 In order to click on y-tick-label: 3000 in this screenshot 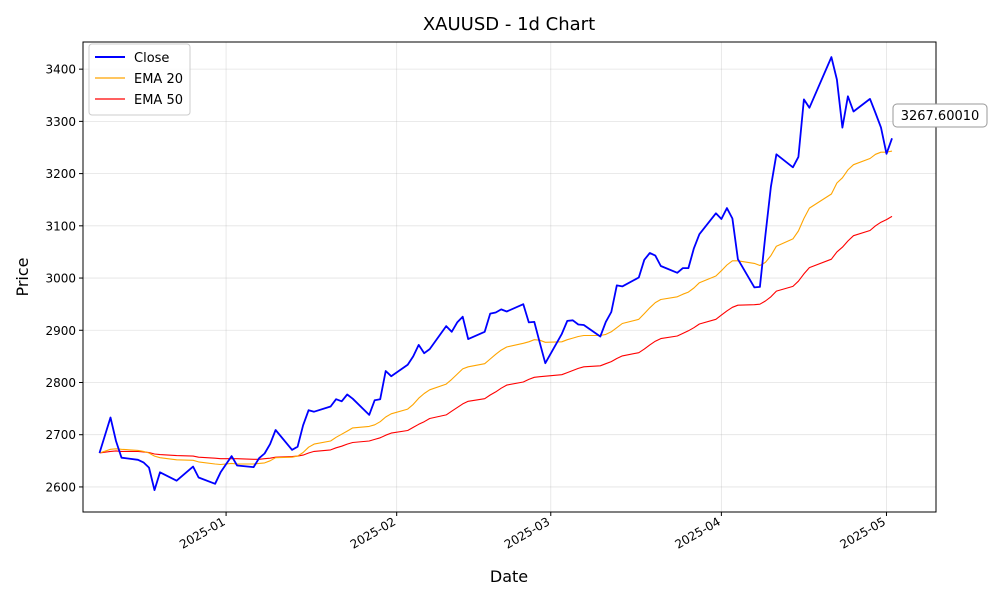, I will do `click(60, 279)`.